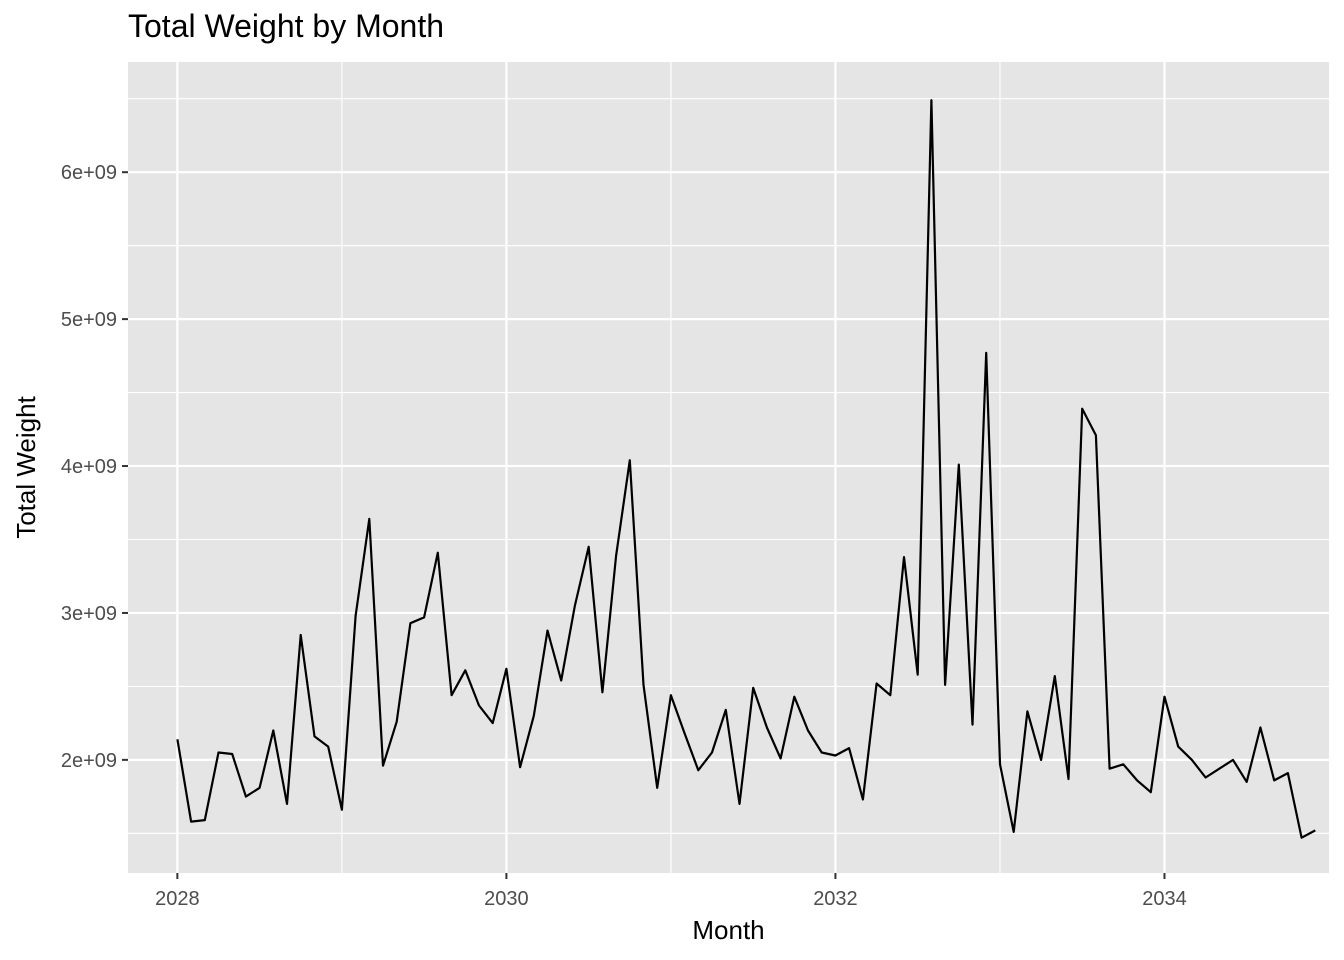  I want to click on x-tick-label: 2030, so click(506, 899).